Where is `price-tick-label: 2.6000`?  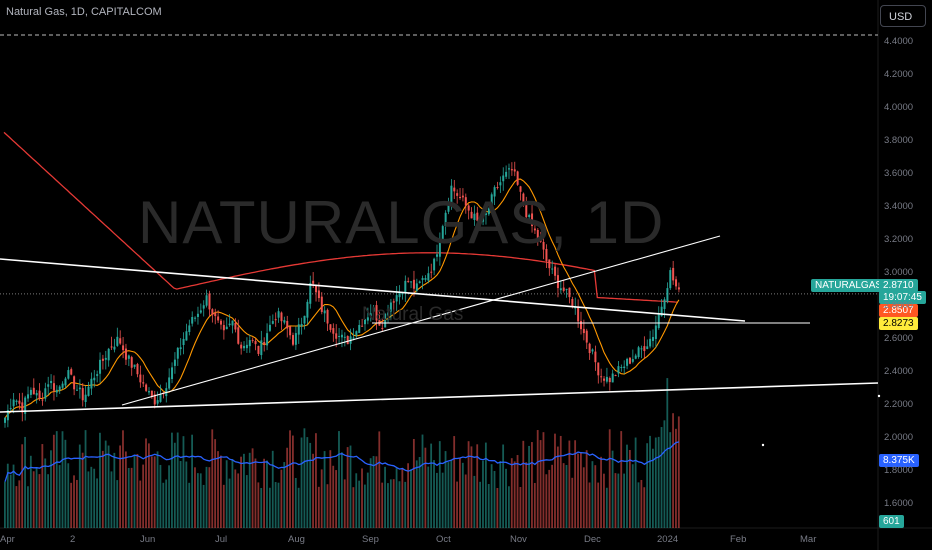 price-tick-label: 2.6000 is located at coordinates (899, 338).